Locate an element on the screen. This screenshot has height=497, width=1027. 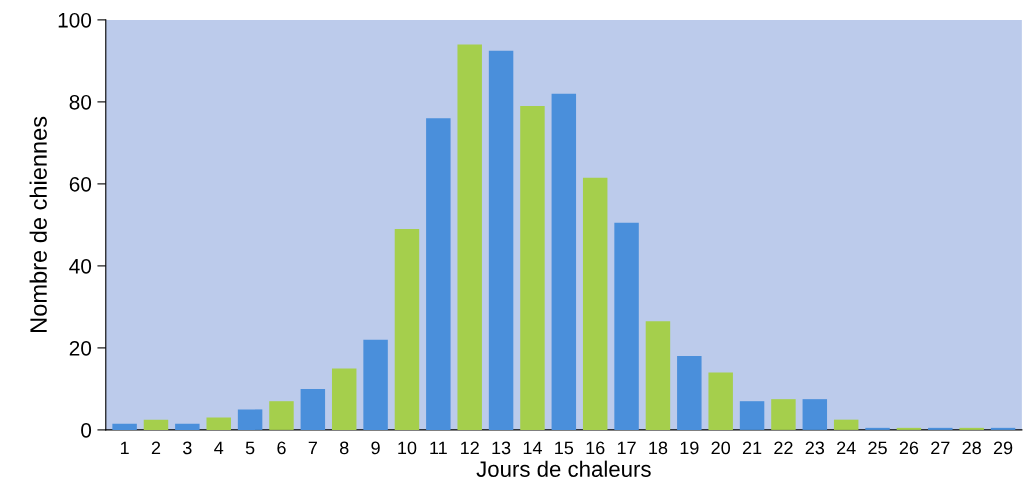
x-tick-label: 28 is located at coordinates (971, 448).